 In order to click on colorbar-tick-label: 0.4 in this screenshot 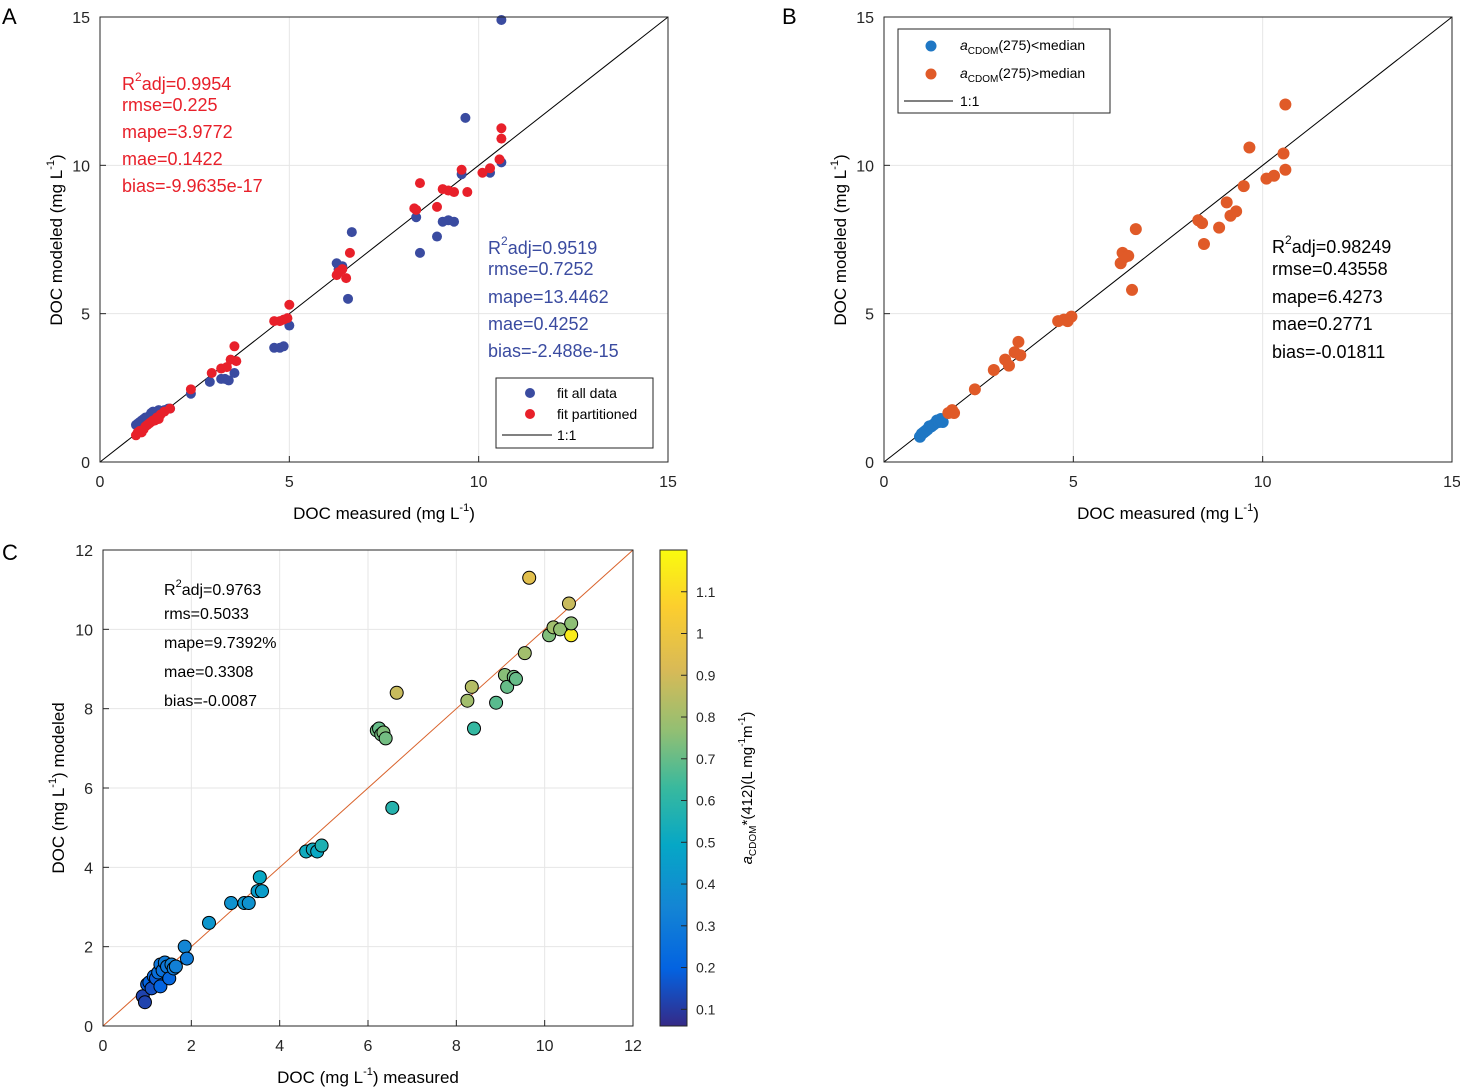, I will do `click(706, 884)`.